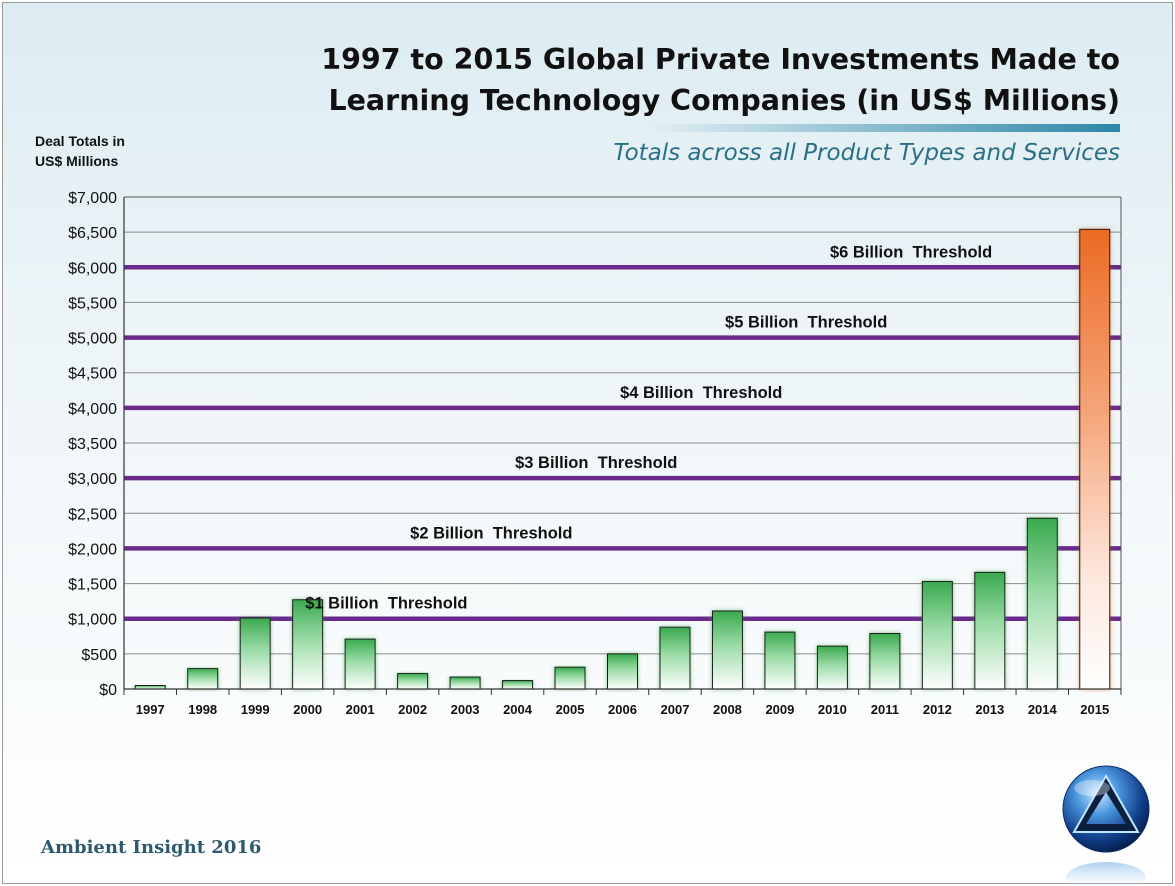  Describe the element at coordinates (937, 709) in the screenshot. I see `x-tick-label: 2012` at that location.